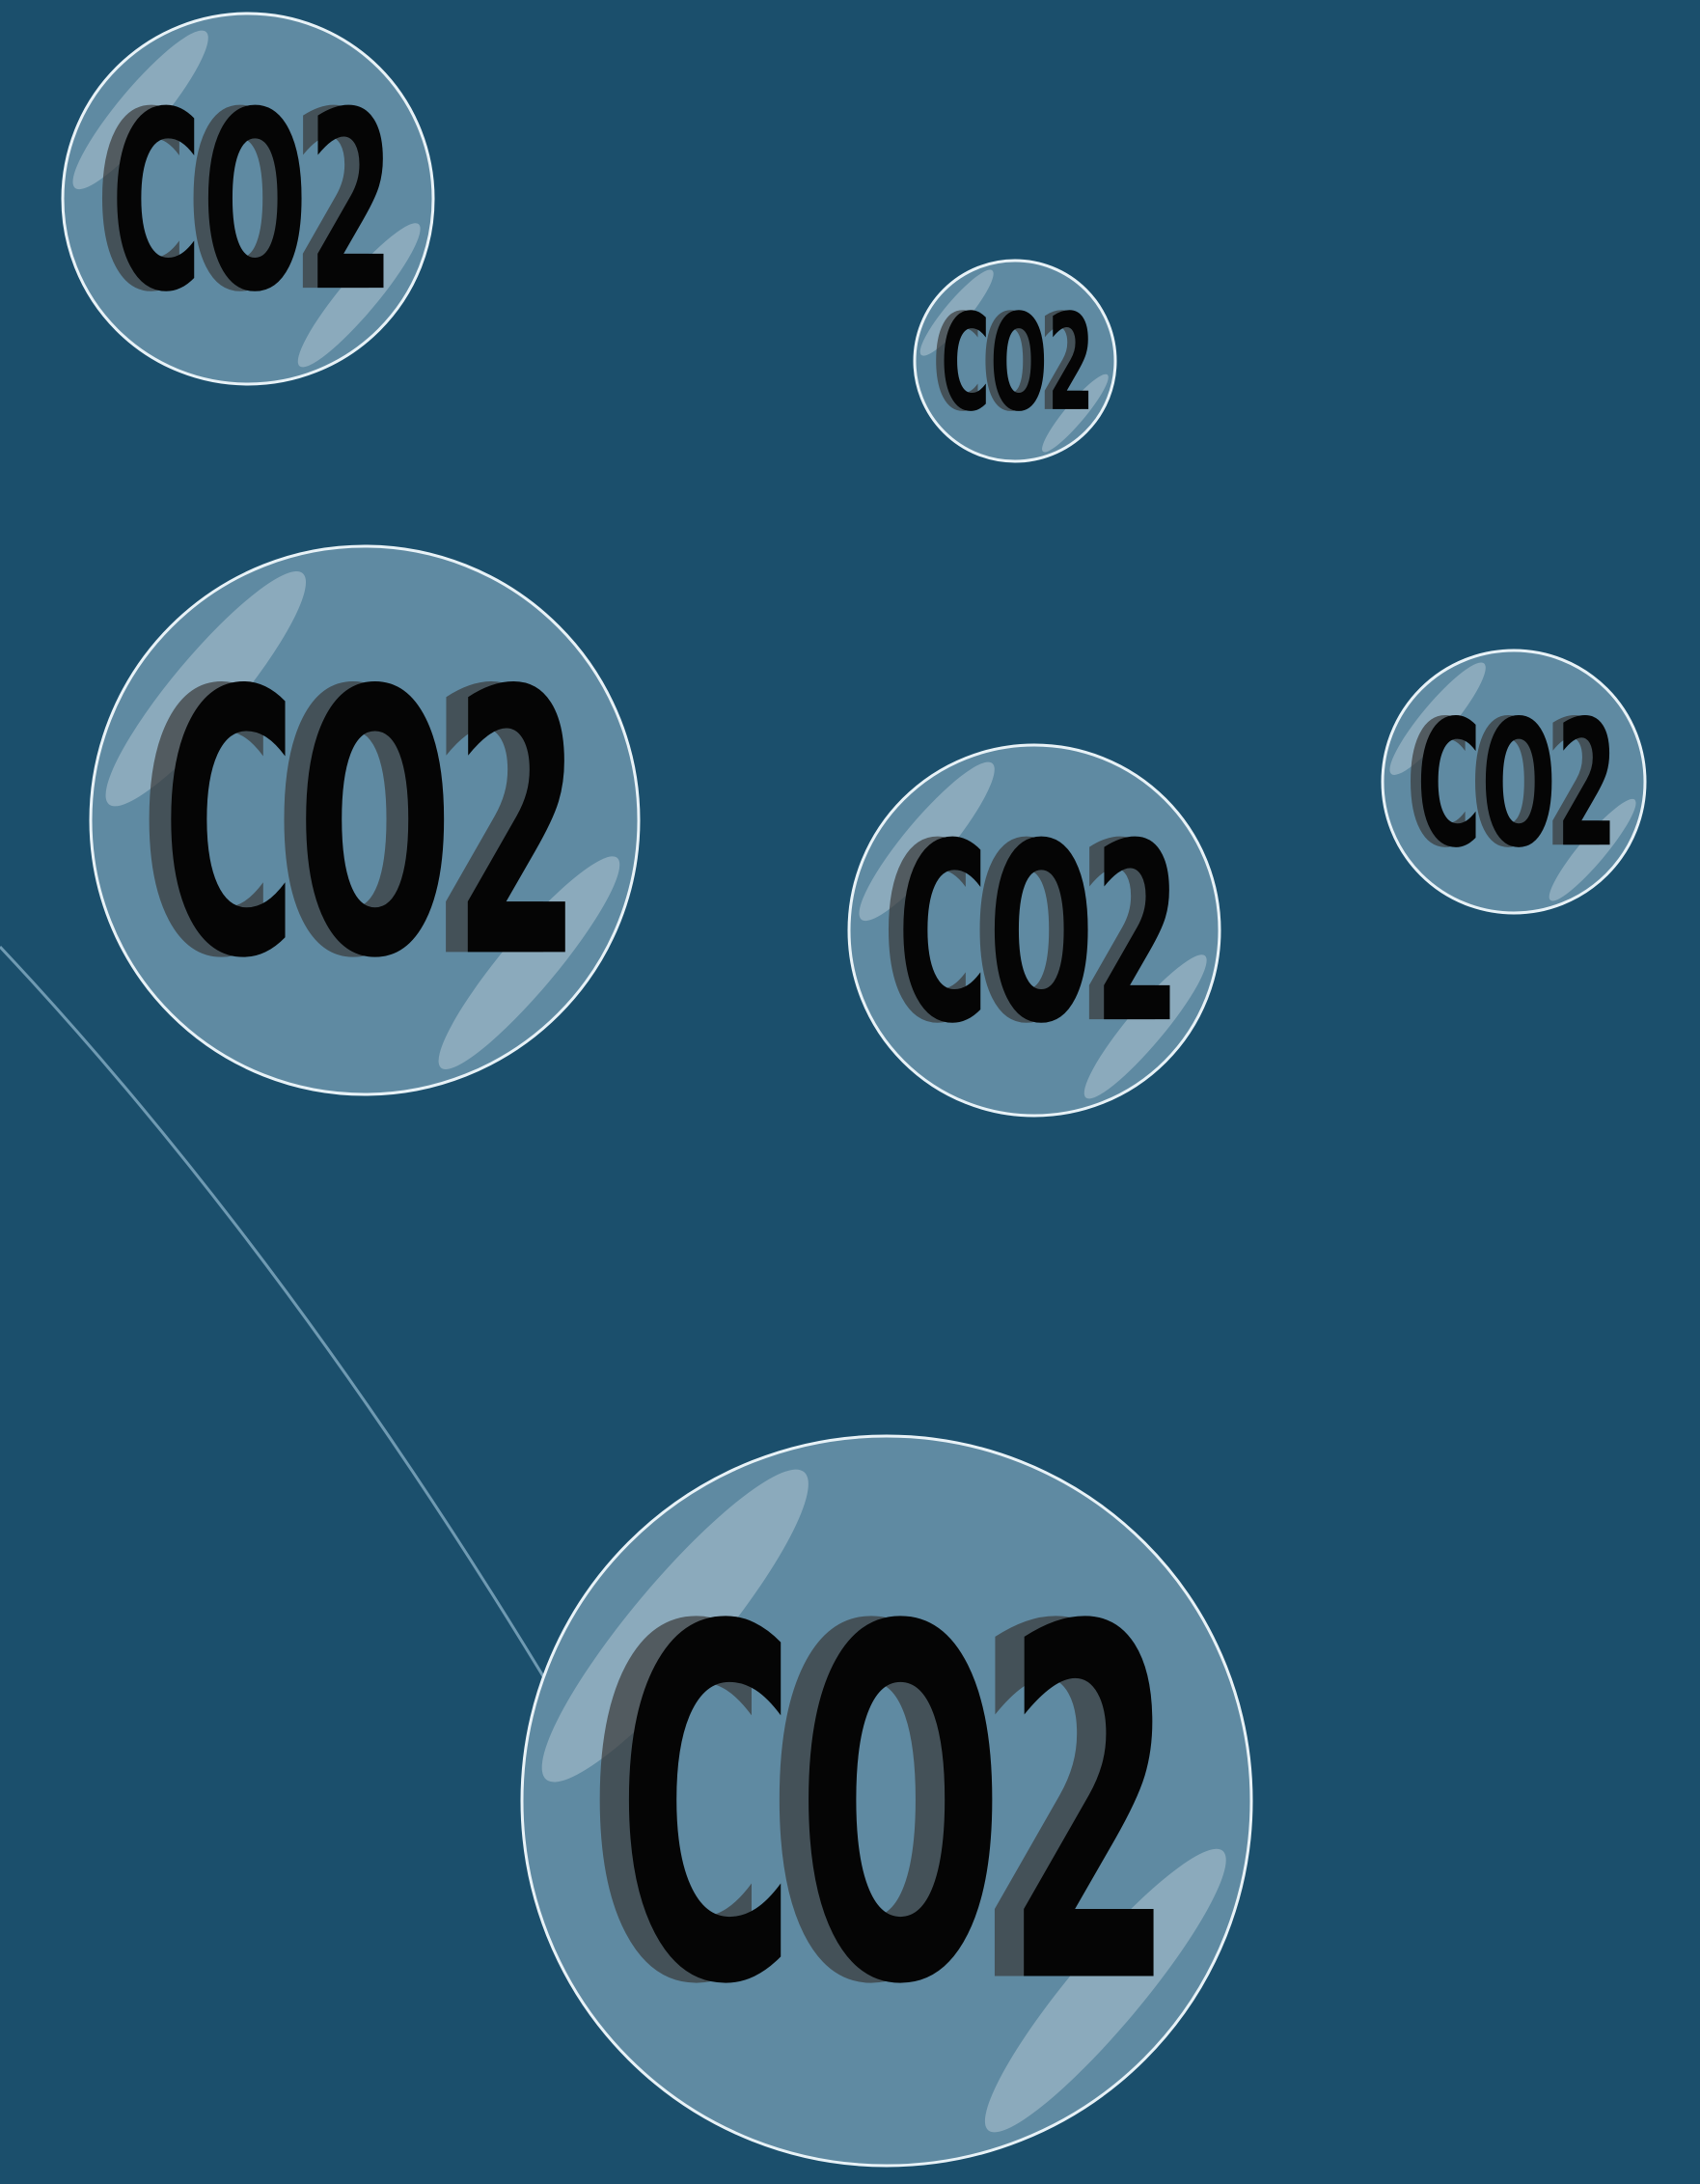 The image size is (1700, 2184). Describe the element at coordinates (279, 1322) in the screenshot. I see `curve-line` at that location.